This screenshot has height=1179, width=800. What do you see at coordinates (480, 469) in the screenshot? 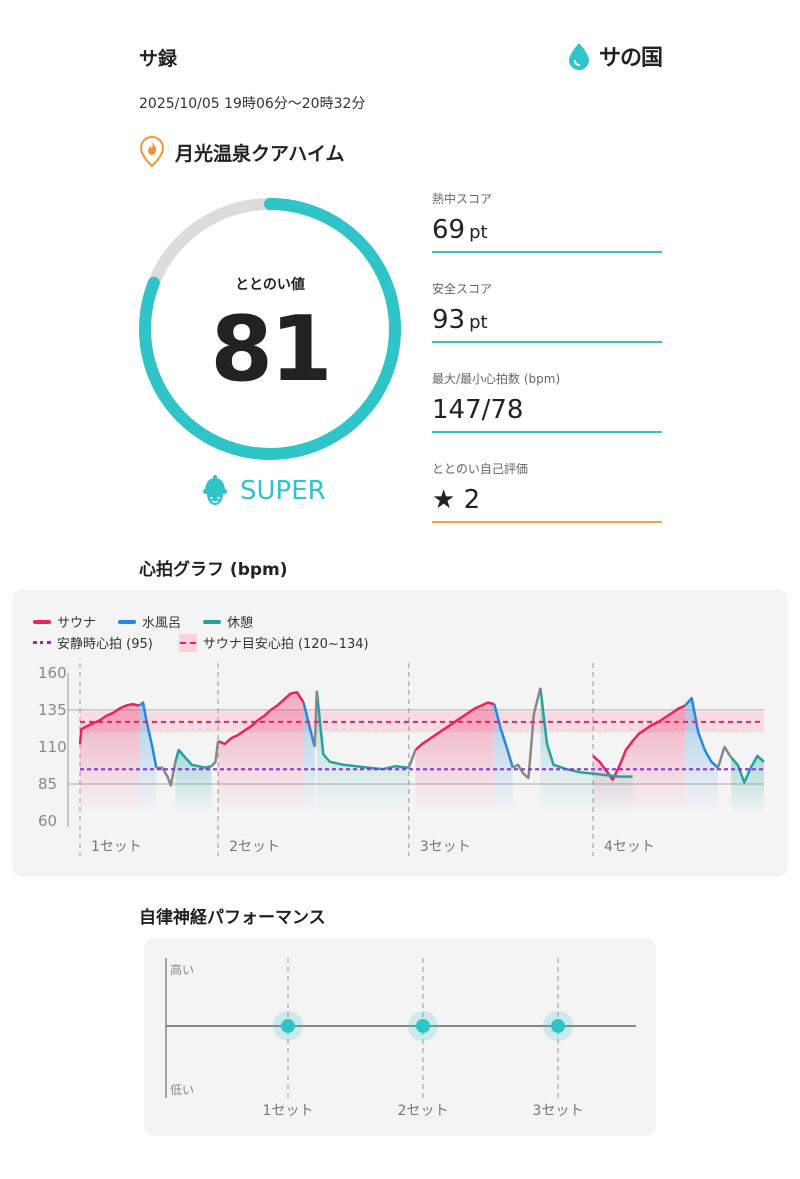
I see `stat-label: ととのい自己評価` at bounding box center [480, 469].